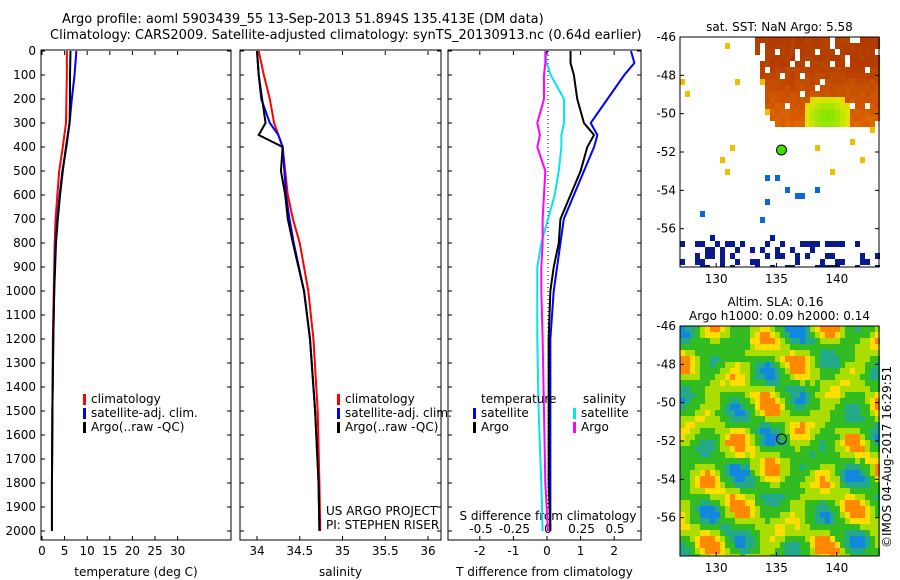 This screenshot has width=900, height=580. Describe the element at coordinates (574, 427) in the screenshot. I see `legend-swatch` at that location.